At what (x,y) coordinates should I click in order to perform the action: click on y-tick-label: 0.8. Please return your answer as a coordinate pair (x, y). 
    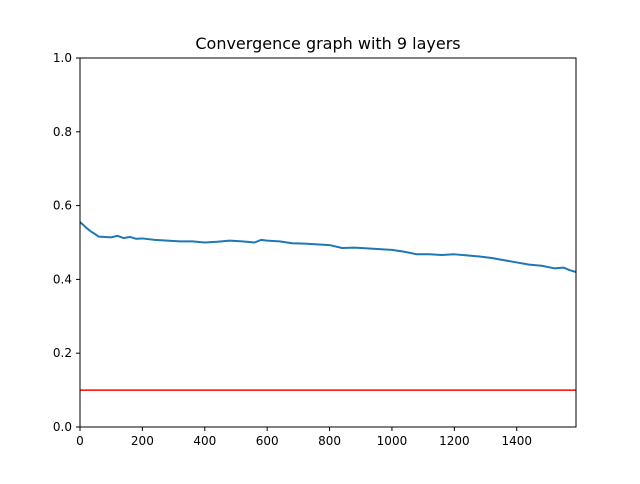
    Looking at the image, I should click on (62, 132).